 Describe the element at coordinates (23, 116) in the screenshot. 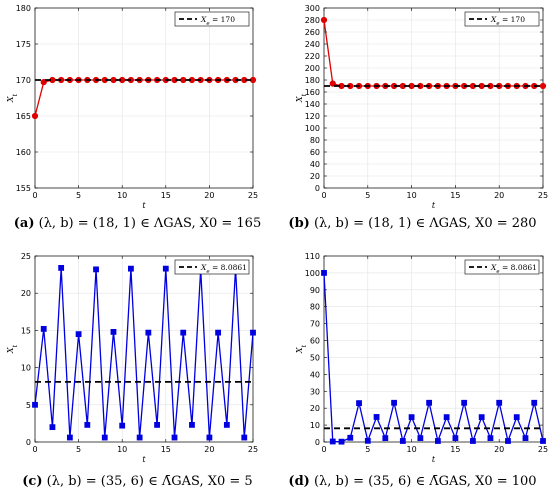

I see `panel-a-y-tick-label: 165` at that location.